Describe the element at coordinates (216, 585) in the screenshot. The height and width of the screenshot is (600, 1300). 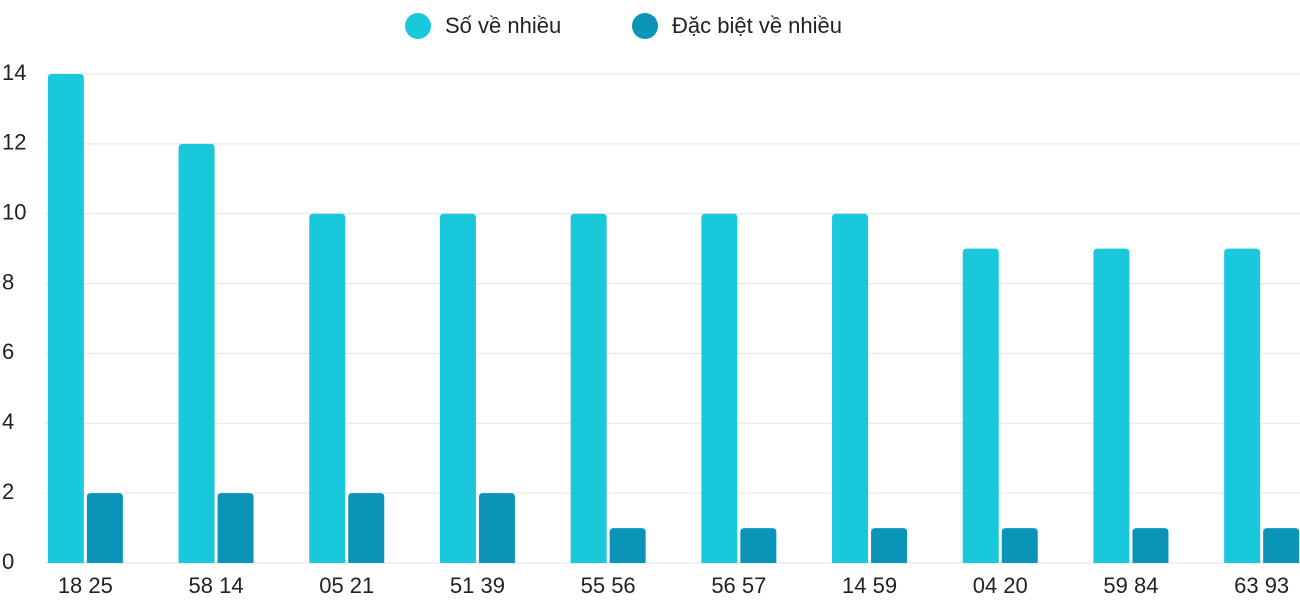
I see `x-tick-label: 58 14` at that location.